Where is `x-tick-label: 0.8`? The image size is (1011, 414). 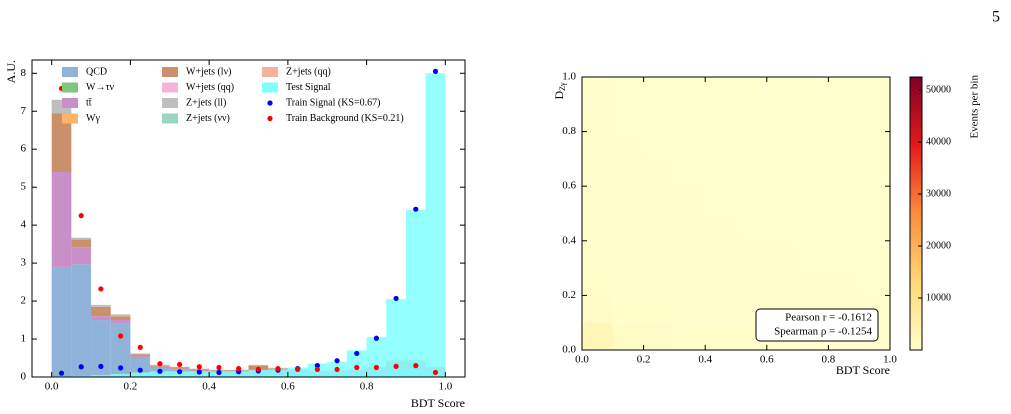
x-tick-label: 0.8 is located at coordinates (367, 387).